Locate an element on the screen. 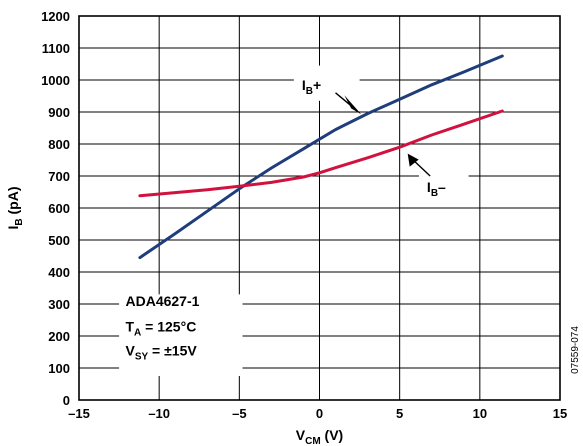 The height and width of the screenshot is (446, 583). y-tick-label: 600 is located at coordinates (59, 208).